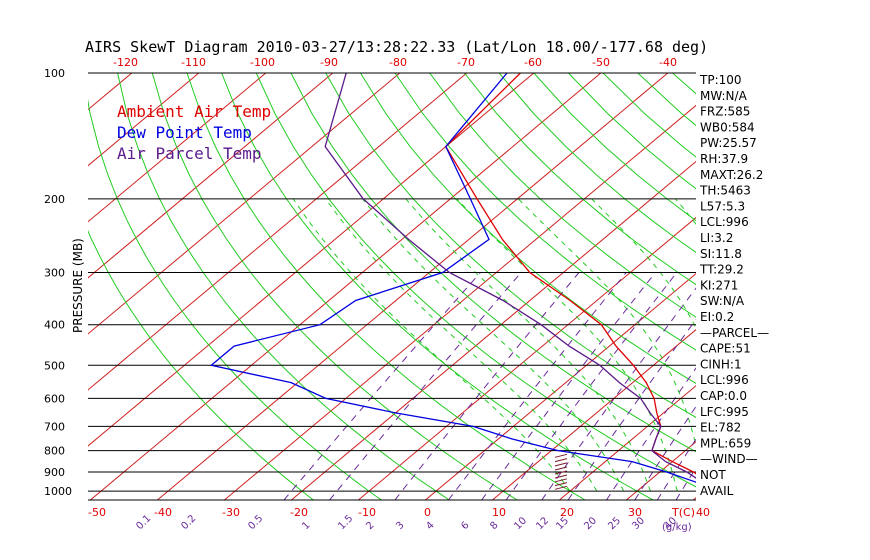 The image size is (870, 560). Describe the element at coordinates (734, 333) in the screenshot. I see `stats-entry: —PARCEL—` at that location.